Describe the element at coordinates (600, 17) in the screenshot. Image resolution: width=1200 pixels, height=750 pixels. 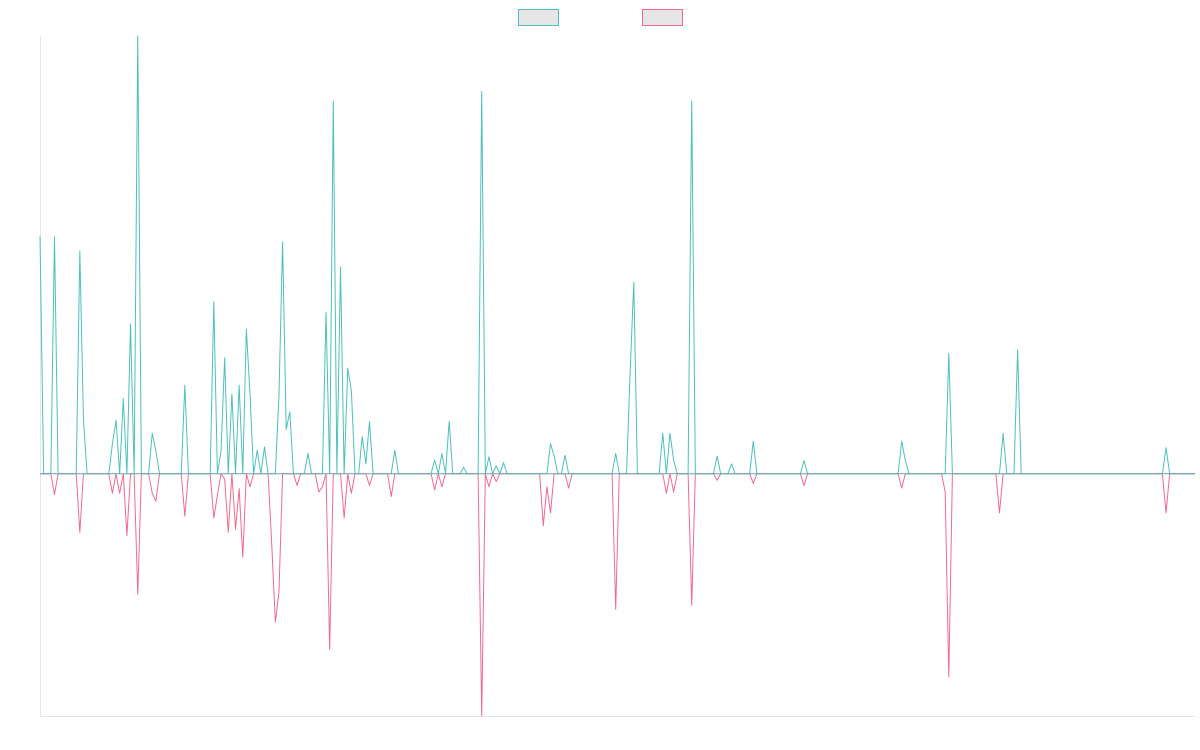
I see `legend` at that location.